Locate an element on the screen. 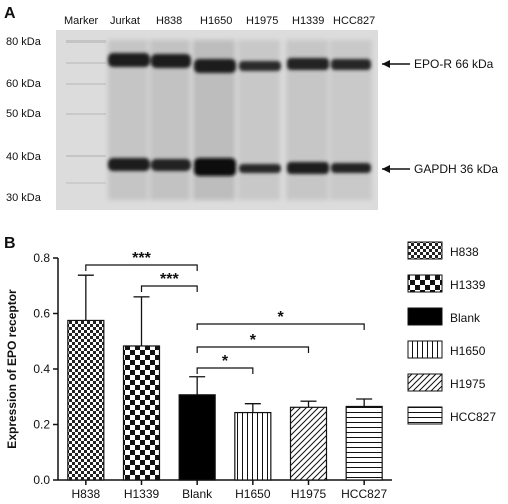  legend-item-h1975: H1975 is located at coordinates (446, 382).